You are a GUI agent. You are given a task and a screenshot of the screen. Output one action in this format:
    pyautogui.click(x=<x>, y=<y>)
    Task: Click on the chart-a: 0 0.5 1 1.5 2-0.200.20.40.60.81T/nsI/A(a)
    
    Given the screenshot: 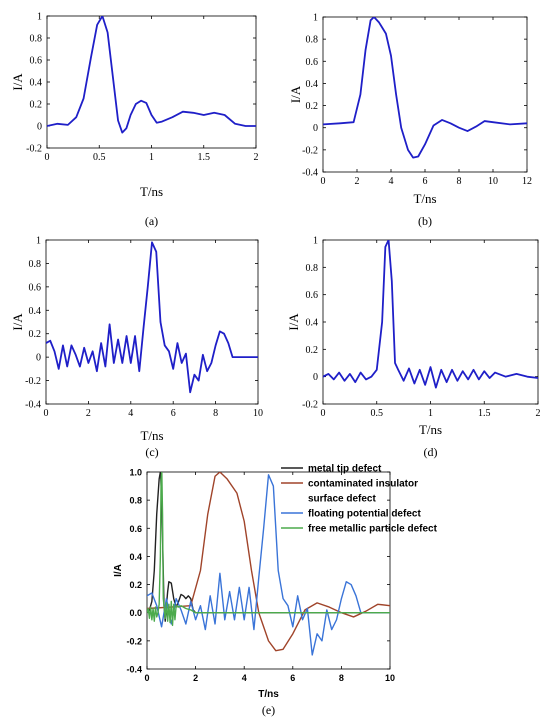 What is the action you would take?
    pyautogui.click(x=134, y=120)
    